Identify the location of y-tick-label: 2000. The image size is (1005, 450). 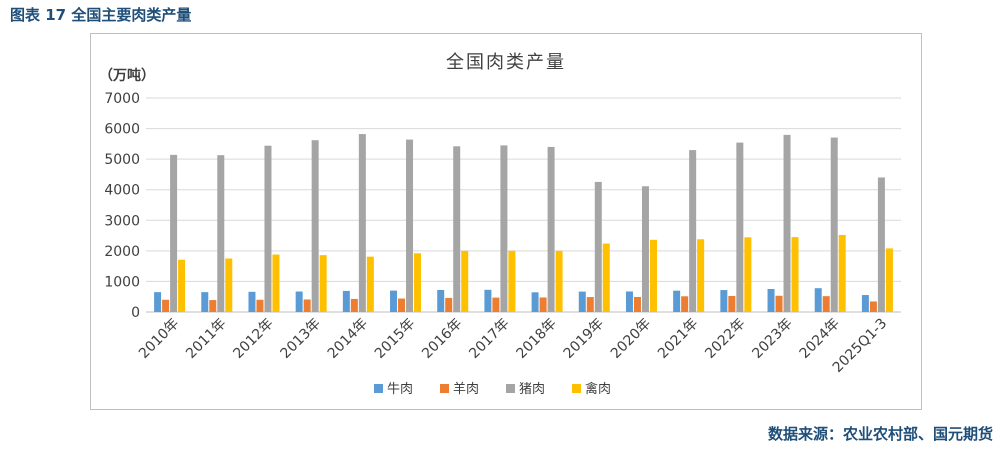
(122, 252).